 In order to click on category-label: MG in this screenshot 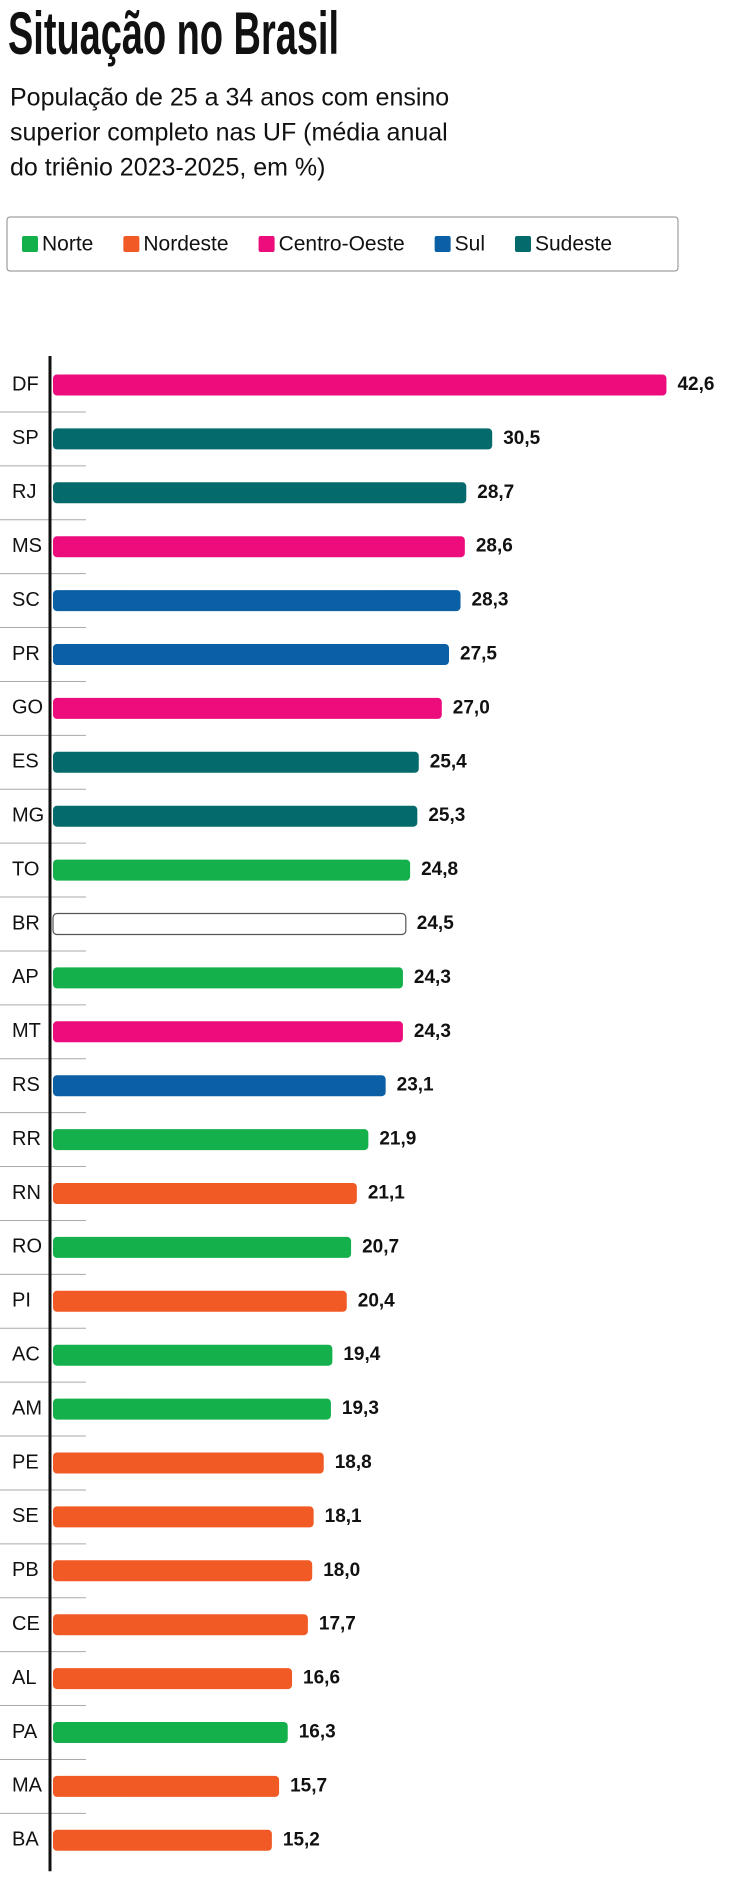, I will do `click(28, 815)`.